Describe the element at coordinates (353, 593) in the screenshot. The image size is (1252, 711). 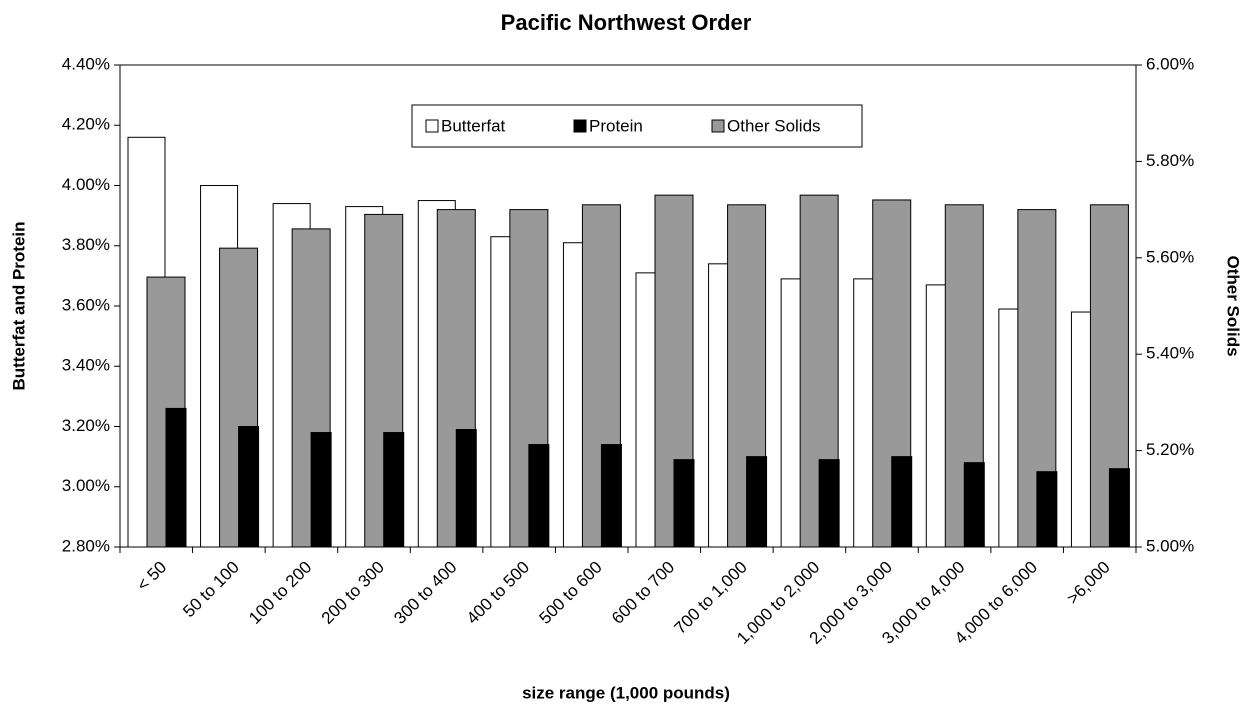
I see `x-tick-label: 200 to 300` at that location.